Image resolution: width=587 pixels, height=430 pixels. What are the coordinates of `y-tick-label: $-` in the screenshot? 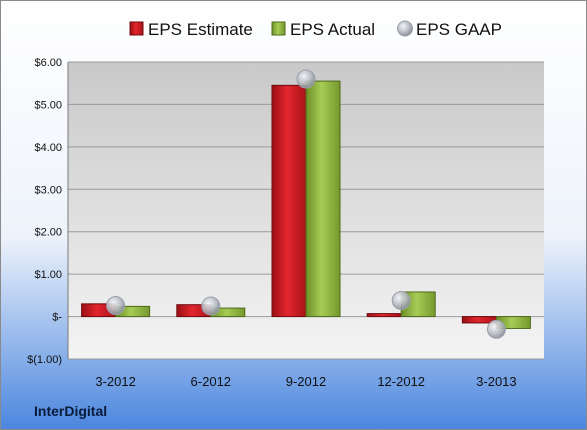 It's located at (57, 318).